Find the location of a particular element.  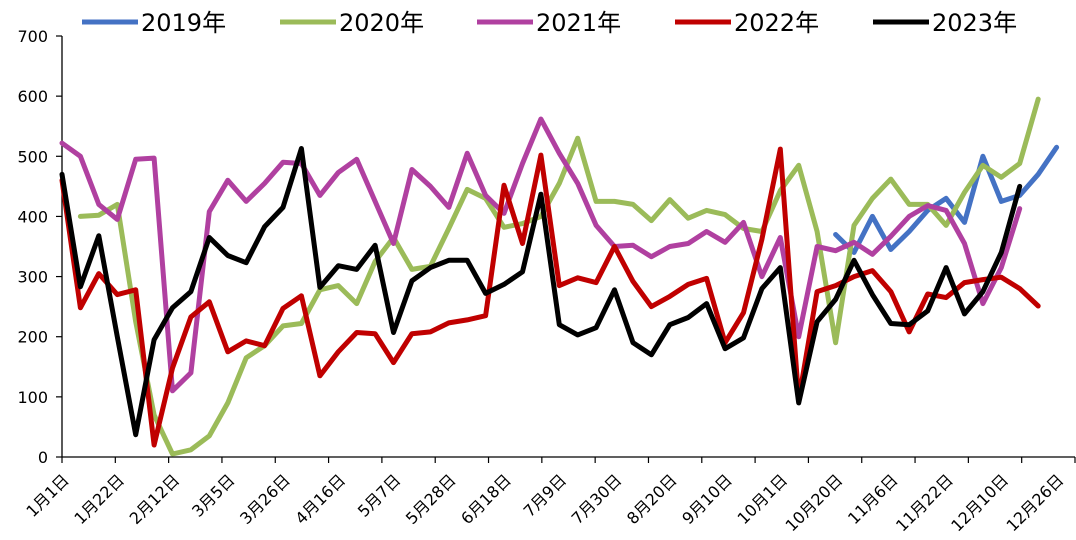

x-tick-label: 11月6日 is located at coordinates (873, 499).